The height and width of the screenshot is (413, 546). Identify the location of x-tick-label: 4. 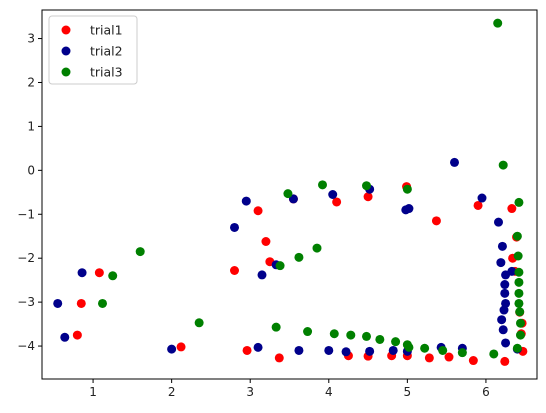
(329, 392).